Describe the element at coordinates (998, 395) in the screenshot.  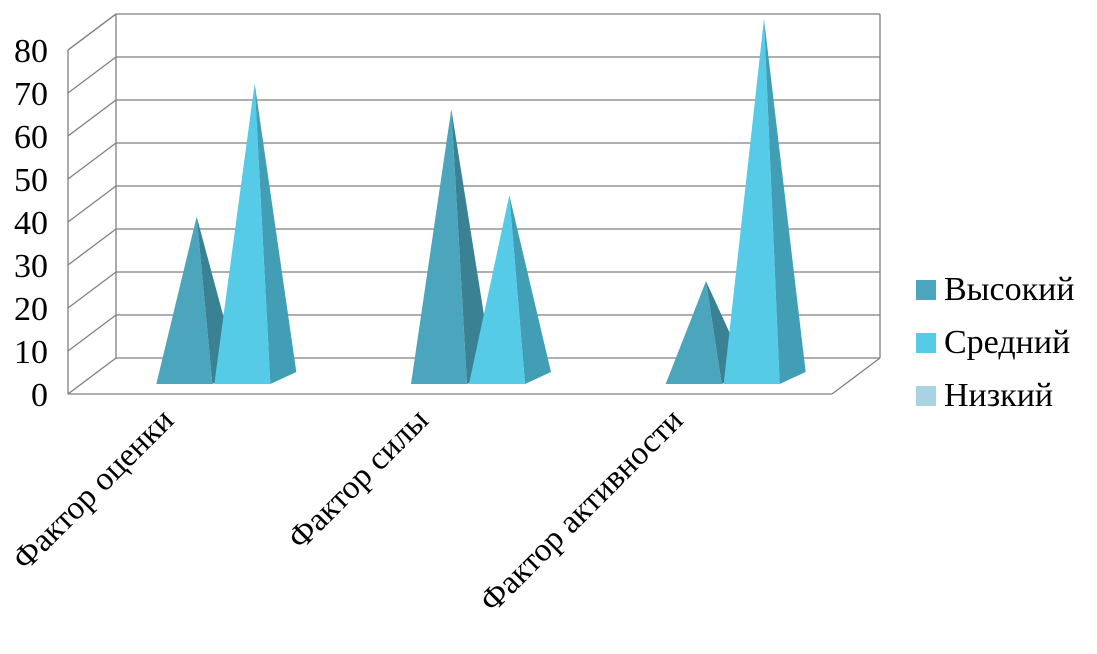
I see `legend-label: Низкий` at that location.